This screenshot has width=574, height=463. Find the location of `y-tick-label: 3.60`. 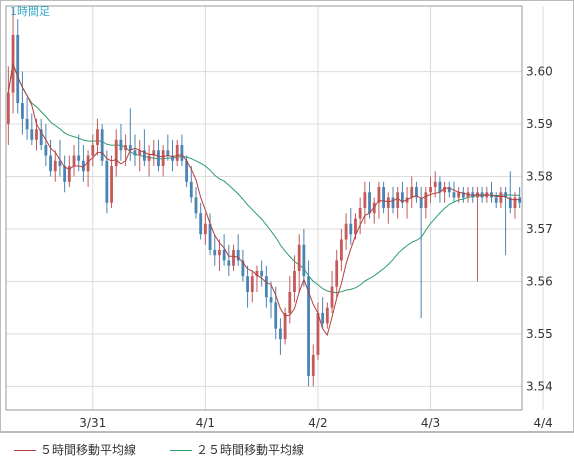

y-tick-label: 3.60 is located at coordinates (539, 72).